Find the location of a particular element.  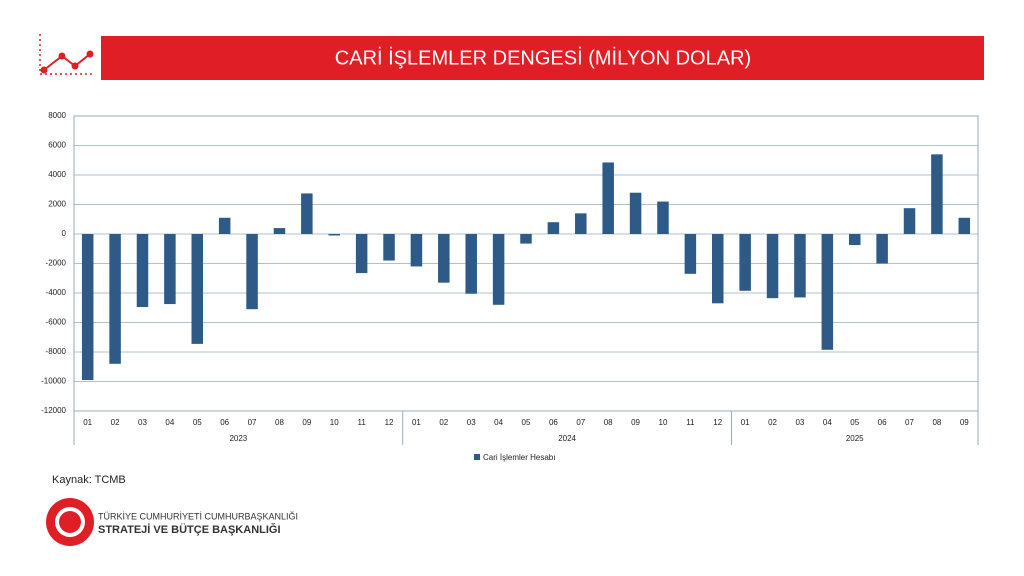

y-tick-label: -4000 is located at coordinates (56, 292).